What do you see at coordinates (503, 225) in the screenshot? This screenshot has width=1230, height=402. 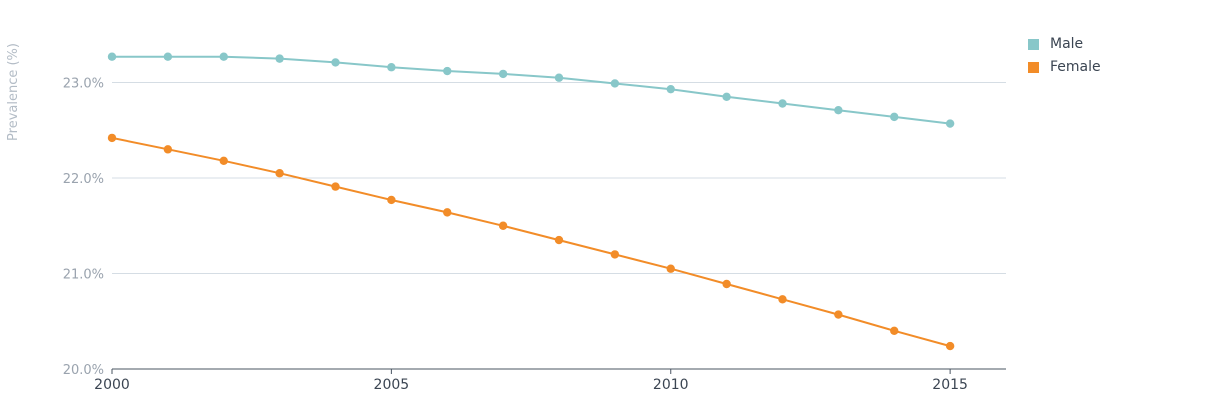 I see `data-point-female-2007` at bounding box center [503, 225].